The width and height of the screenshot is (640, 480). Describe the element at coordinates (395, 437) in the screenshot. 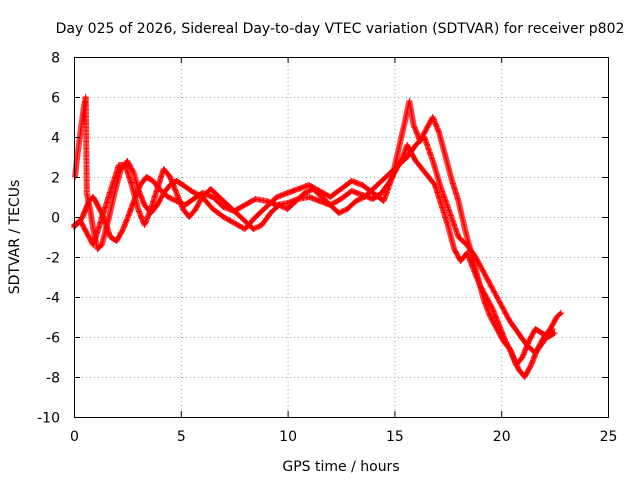

I see `x-tick-label: 15` at that location.